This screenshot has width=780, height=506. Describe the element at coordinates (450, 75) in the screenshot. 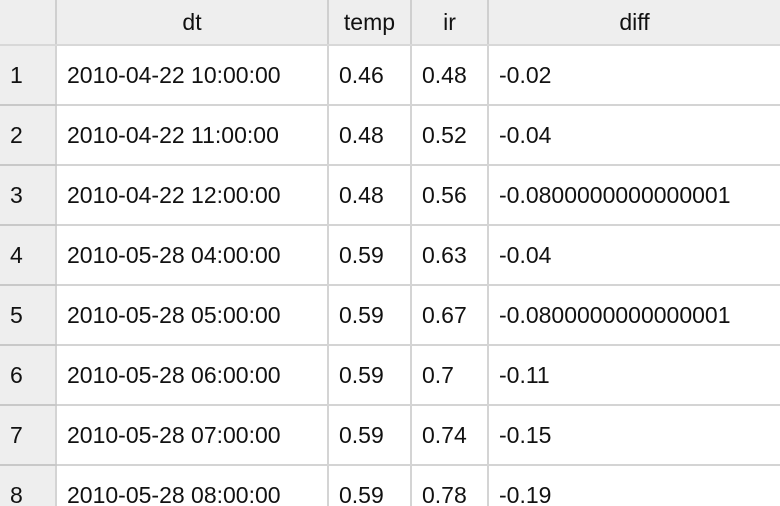

I see `cell-ir: 0.48` at that location.